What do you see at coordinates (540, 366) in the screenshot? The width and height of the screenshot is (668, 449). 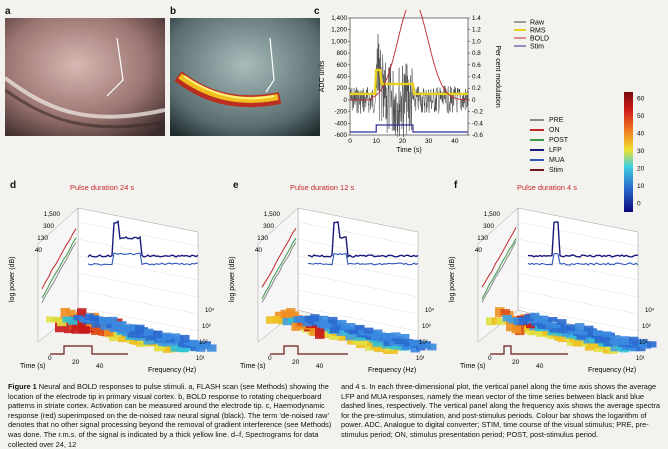 I see `time-axis-tick: 40` at bounding box center [540, 366].